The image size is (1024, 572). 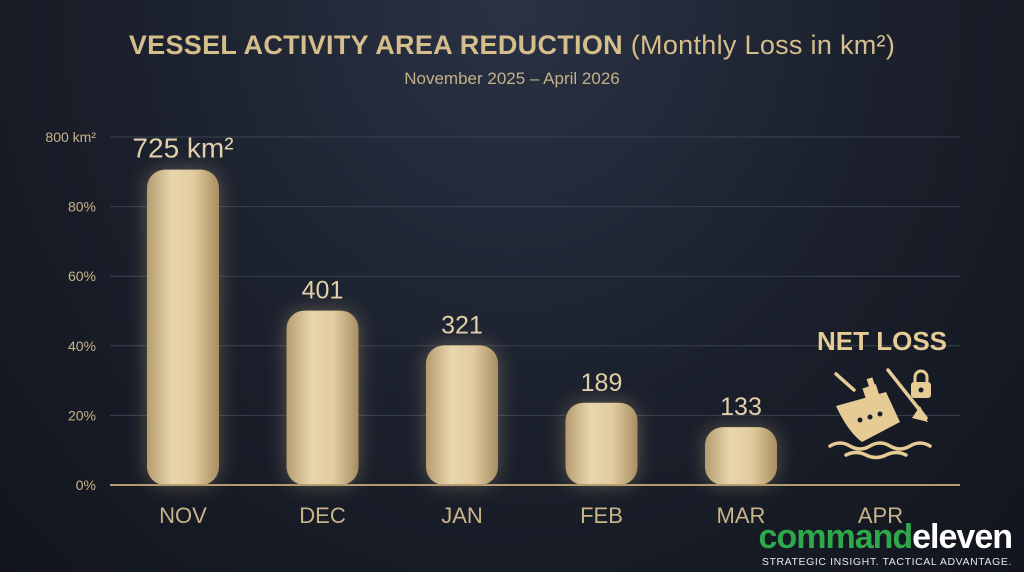 What do you see at coordinates (741, 456) in the screenshot?
I see `bar-mar` at bounding box center [741, 456].